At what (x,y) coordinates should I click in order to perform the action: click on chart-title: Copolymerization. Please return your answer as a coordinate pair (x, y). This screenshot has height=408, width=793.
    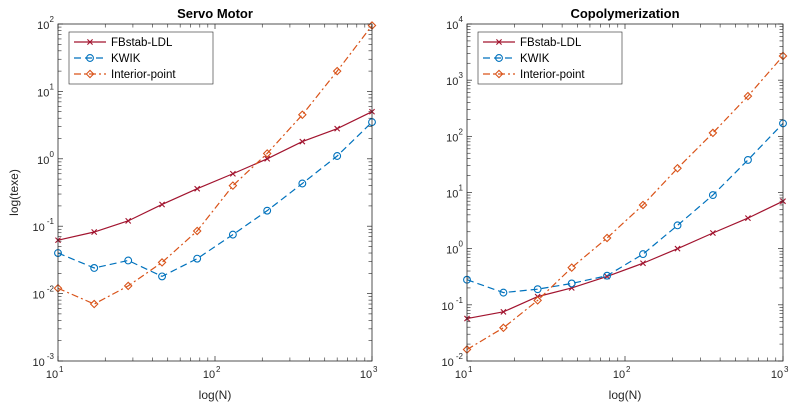
    Looking at the image, I should click on (624, 13).